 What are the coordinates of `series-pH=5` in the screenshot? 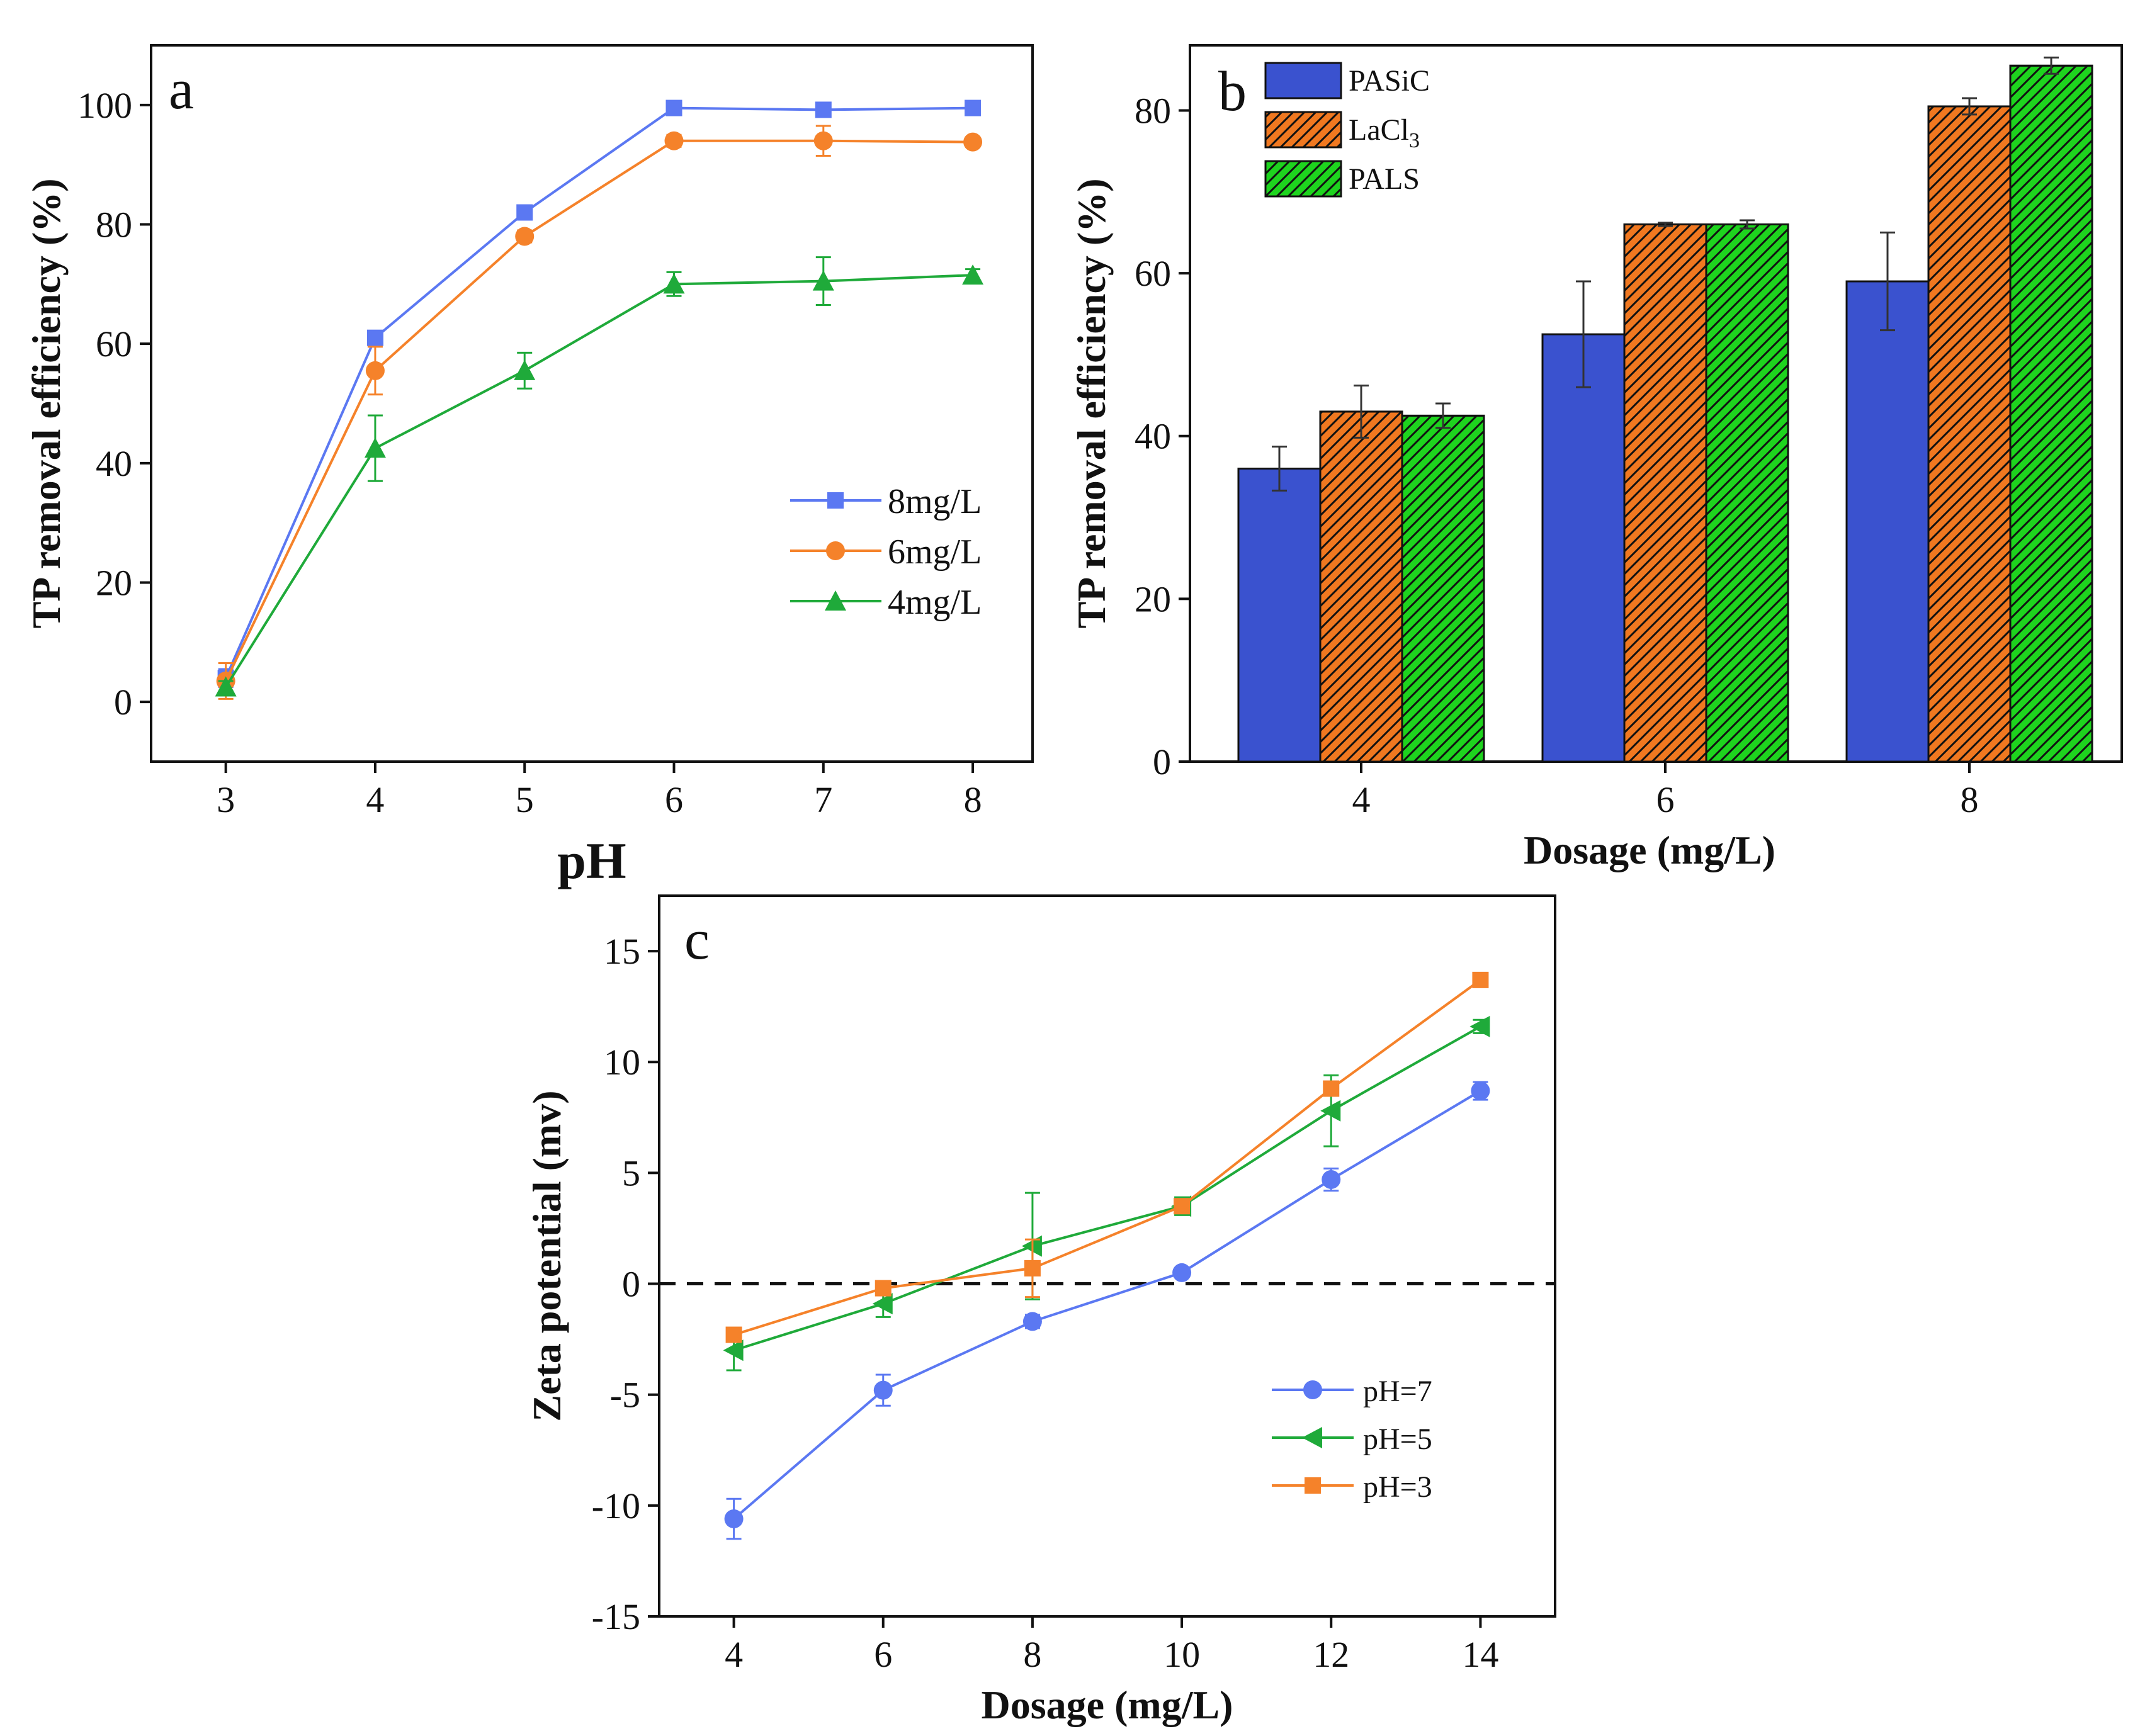 It's located at (1106, 1193).